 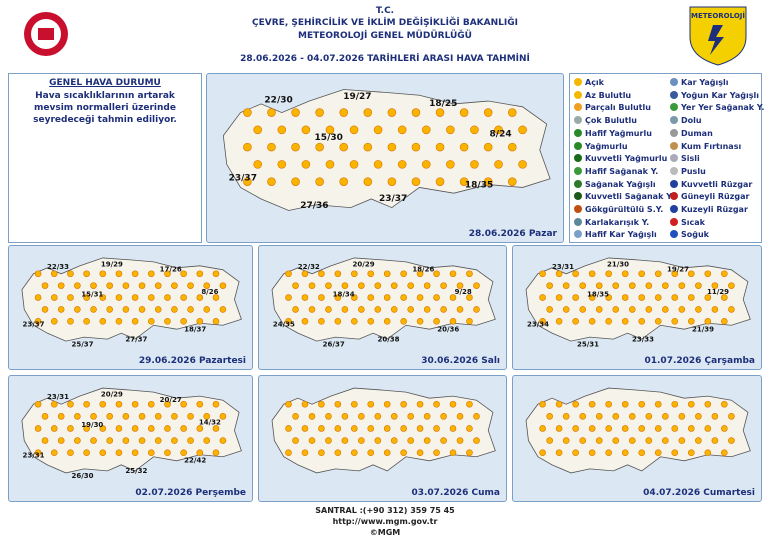 What do you see at coordinates (82, 345) in the screenshot?
I see `temperature-label: 25/37` at bounding box center [82, 345].